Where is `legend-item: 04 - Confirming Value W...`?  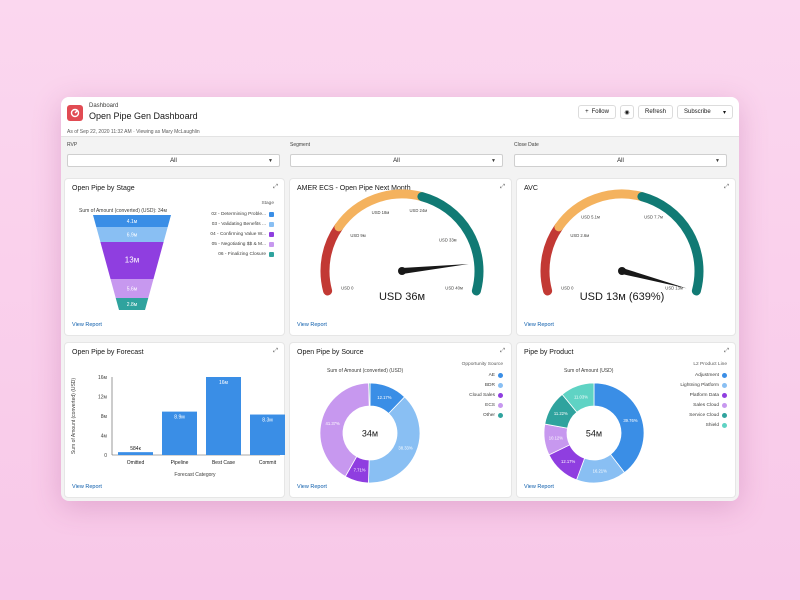
legend-item: 04 - Confirming Value W... is located at coordinates (229, 234).